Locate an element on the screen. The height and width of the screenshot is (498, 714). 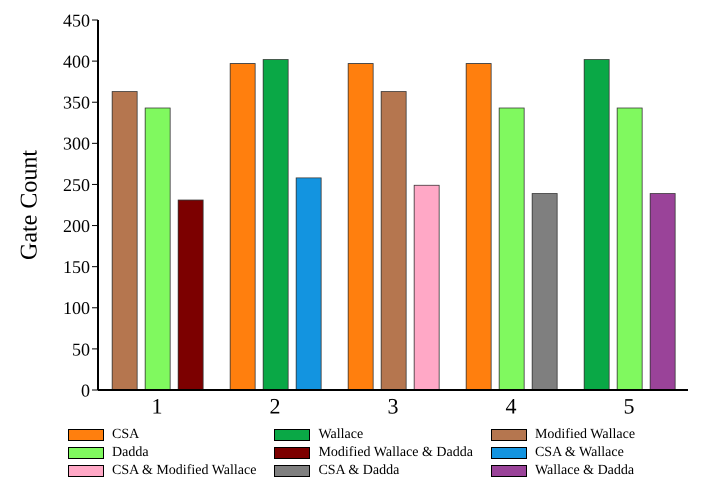
y-tick-label: 100 is located at coordinates (76, 308).